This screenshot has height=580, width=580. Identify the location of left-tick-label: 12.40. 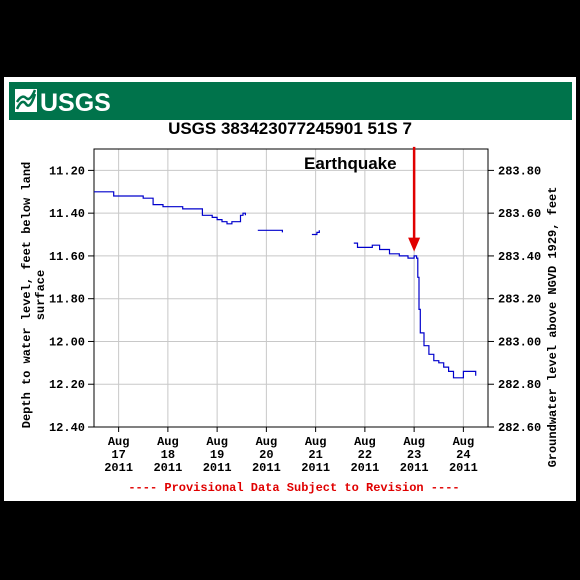
(67, 428).